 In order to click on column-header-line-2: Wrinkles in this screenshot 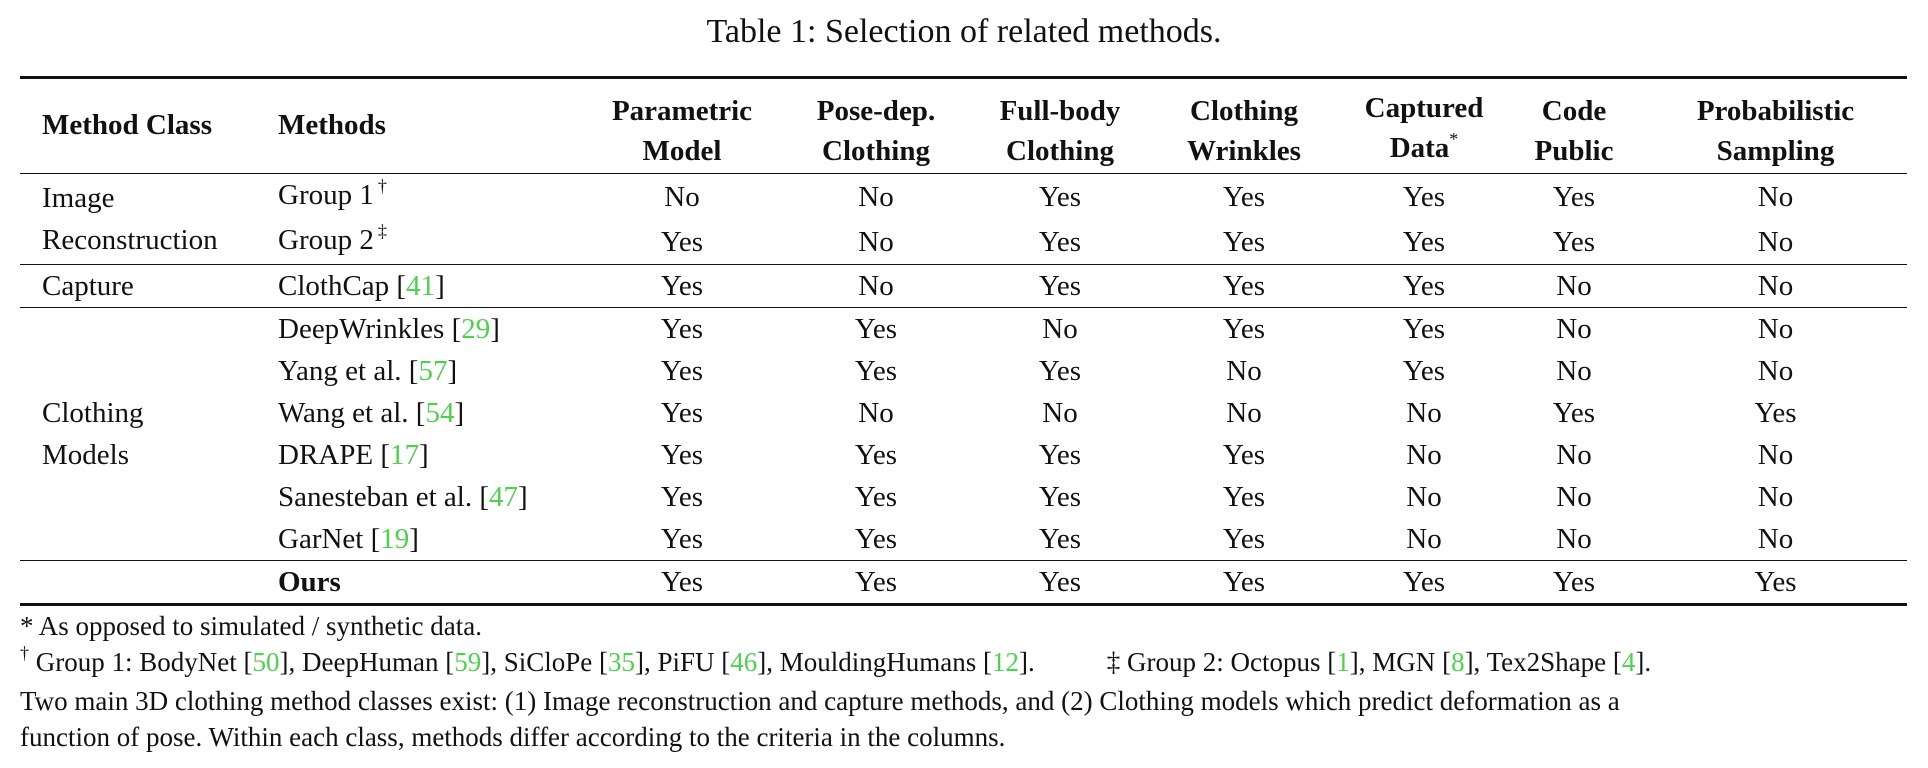, I will do `click(1244, 151)`.